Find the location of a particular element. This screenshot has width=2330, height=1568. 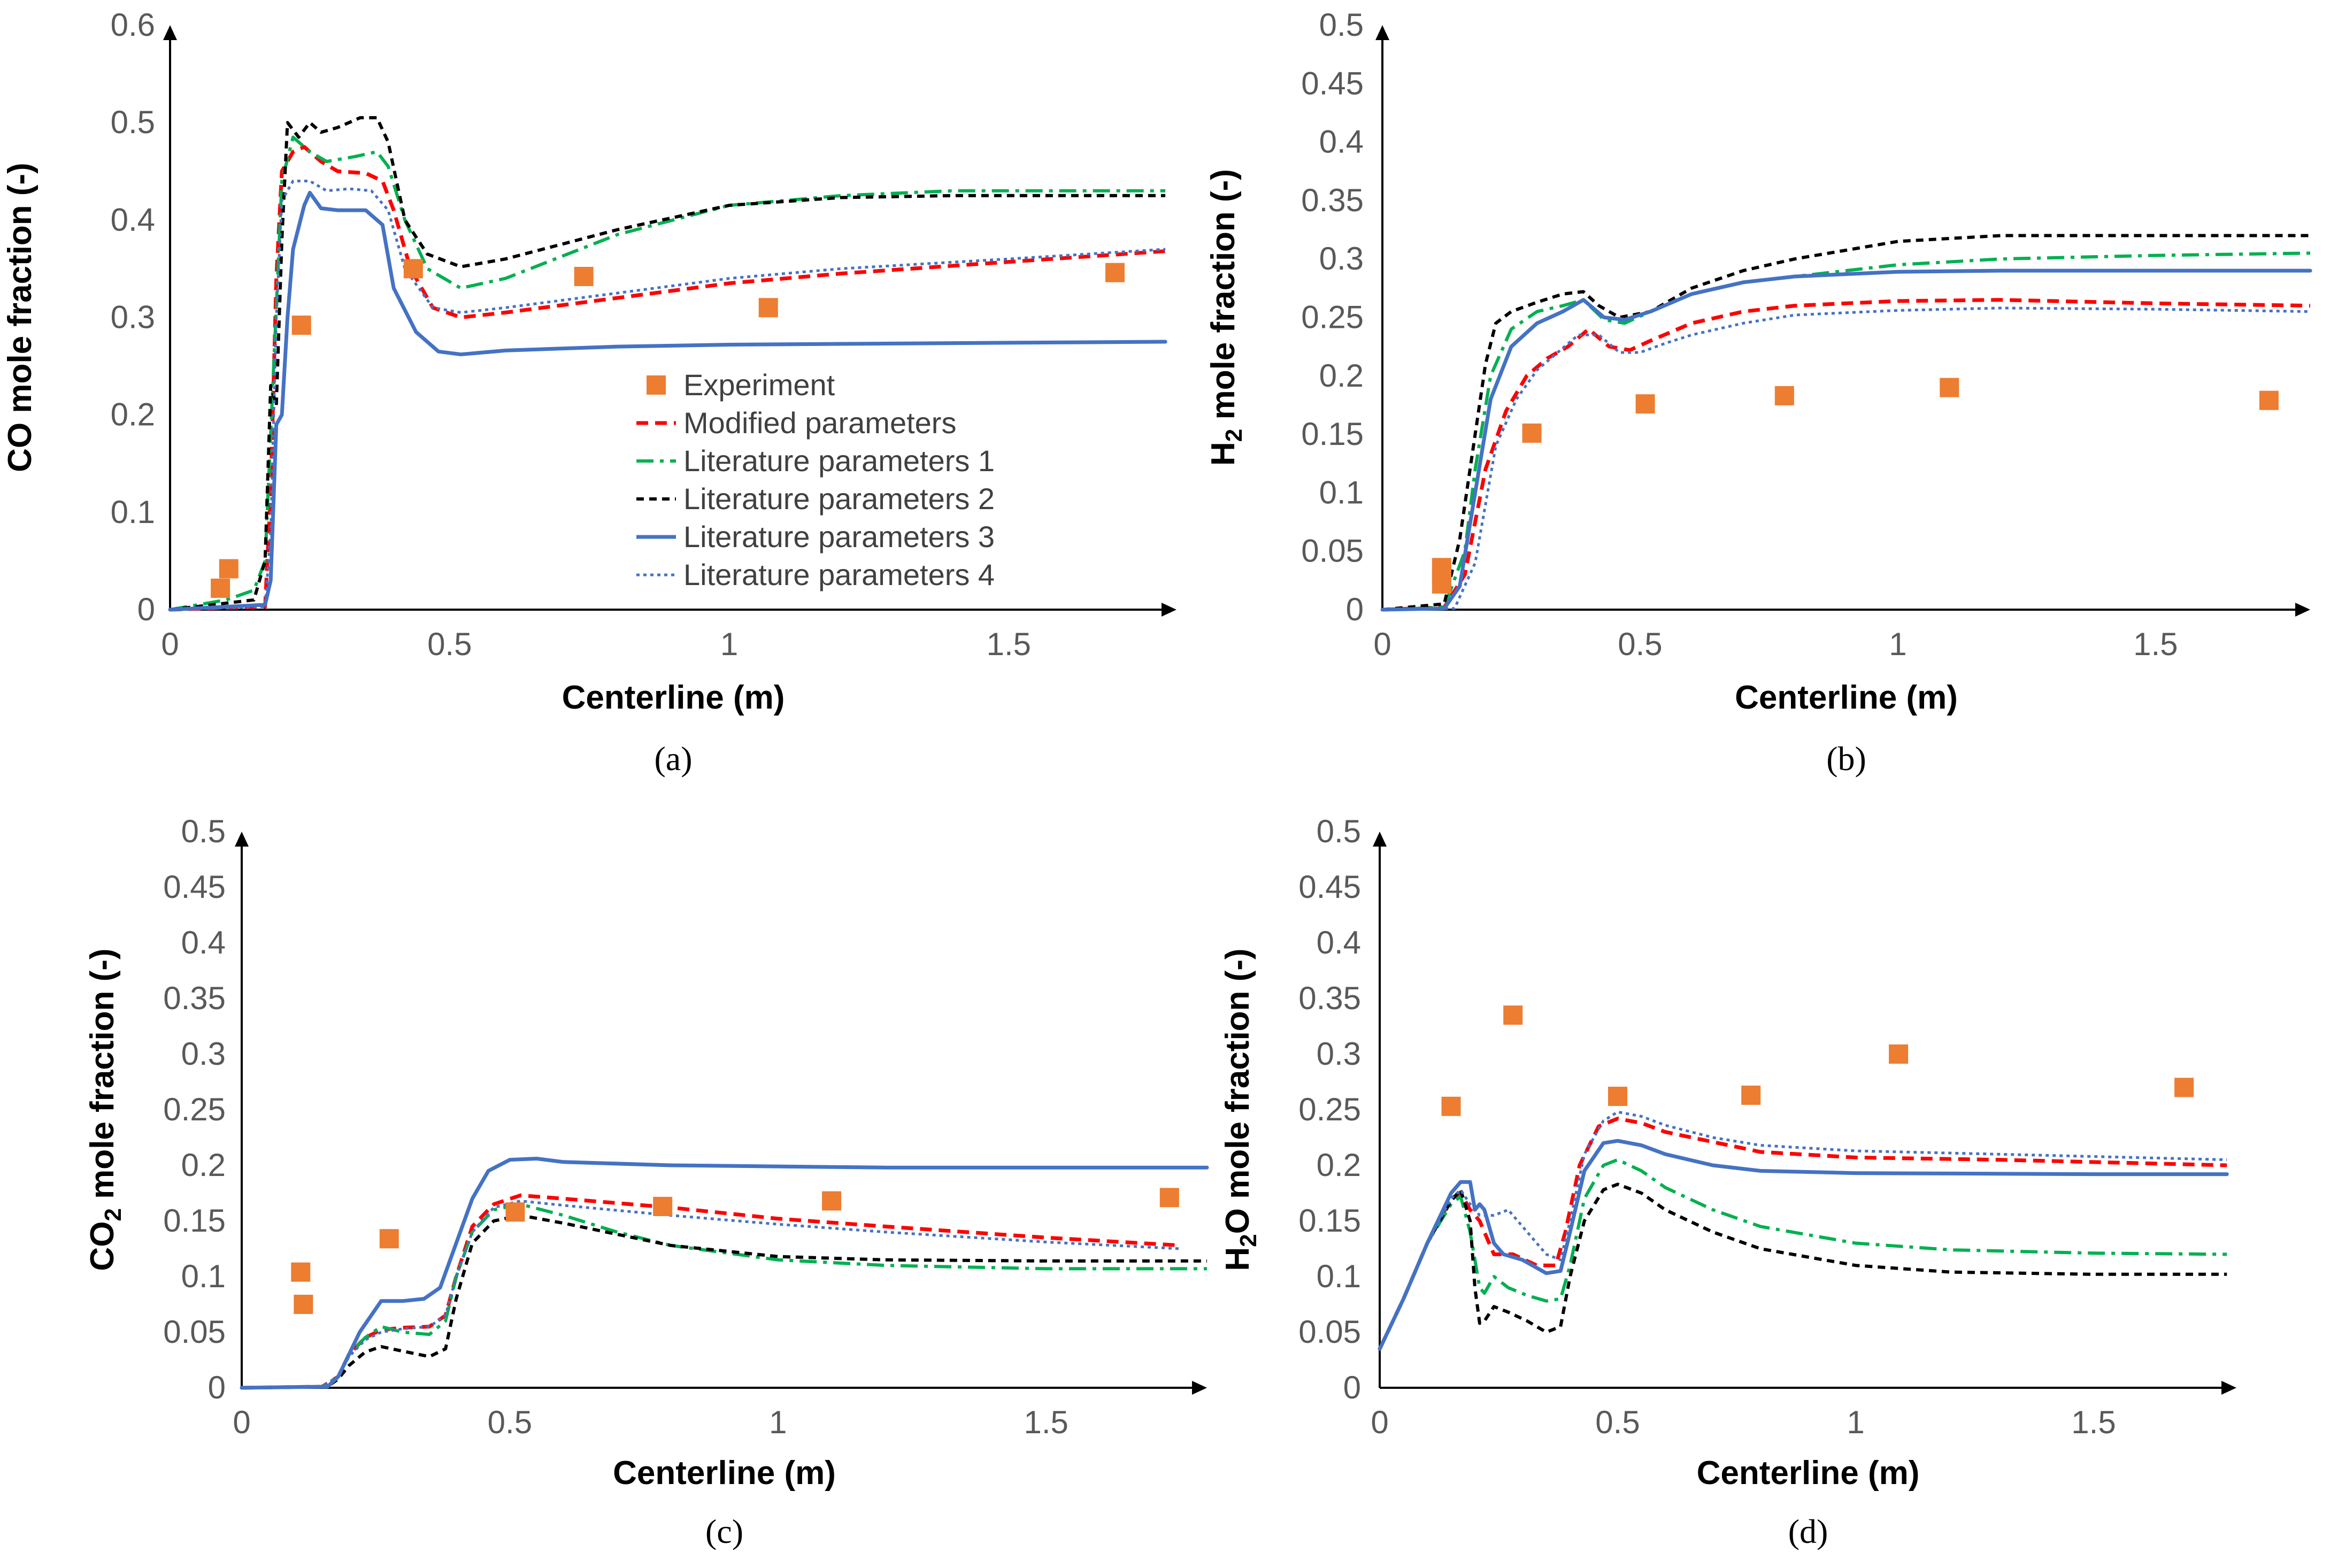

y-axis-title: H2 mole fraction (-) is located at coordinates (1226, 318).